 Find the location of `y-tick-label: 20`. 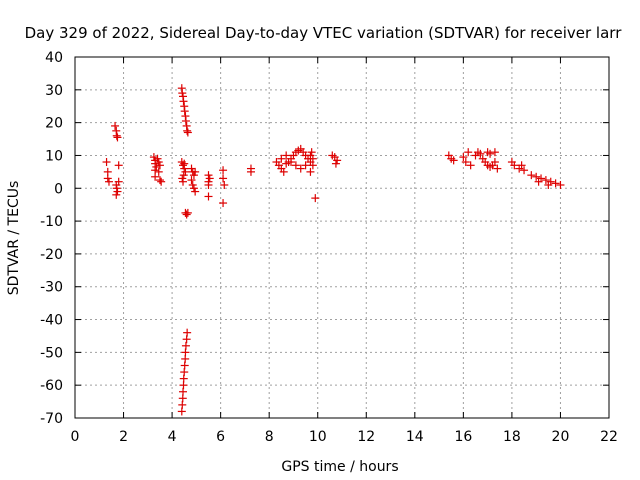

y-tick-label: 20 is located at coordinates (54, 124).